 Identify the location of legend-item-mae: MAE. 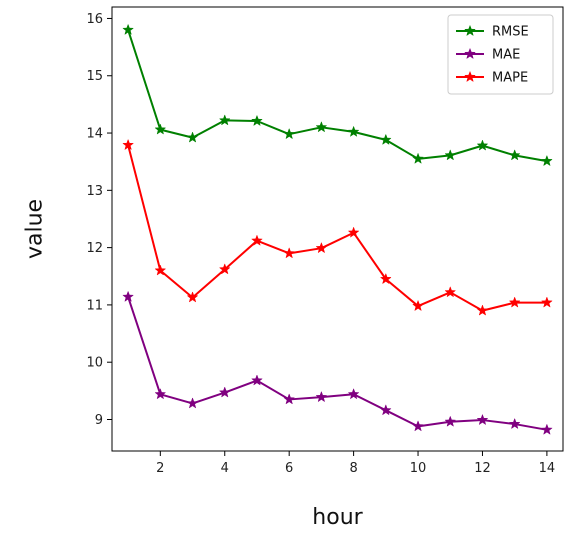
(488, 55).